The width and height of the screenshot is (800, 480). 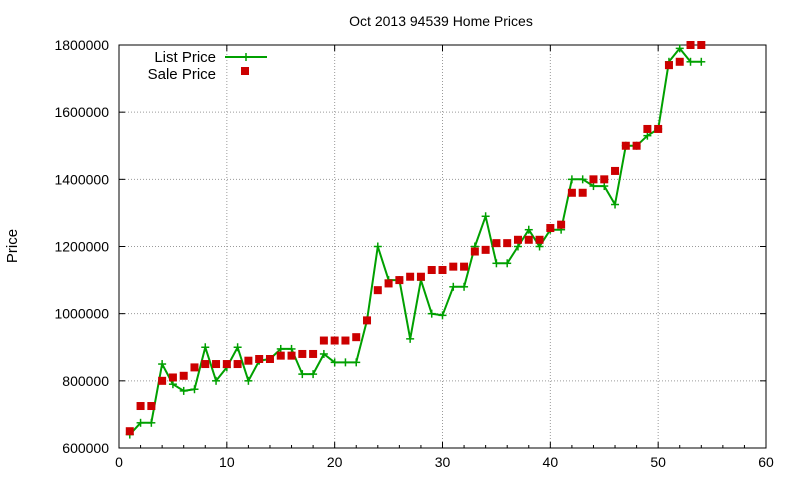 I want to click on legend-list-price-label: List Price, so click(x=185, y=57).